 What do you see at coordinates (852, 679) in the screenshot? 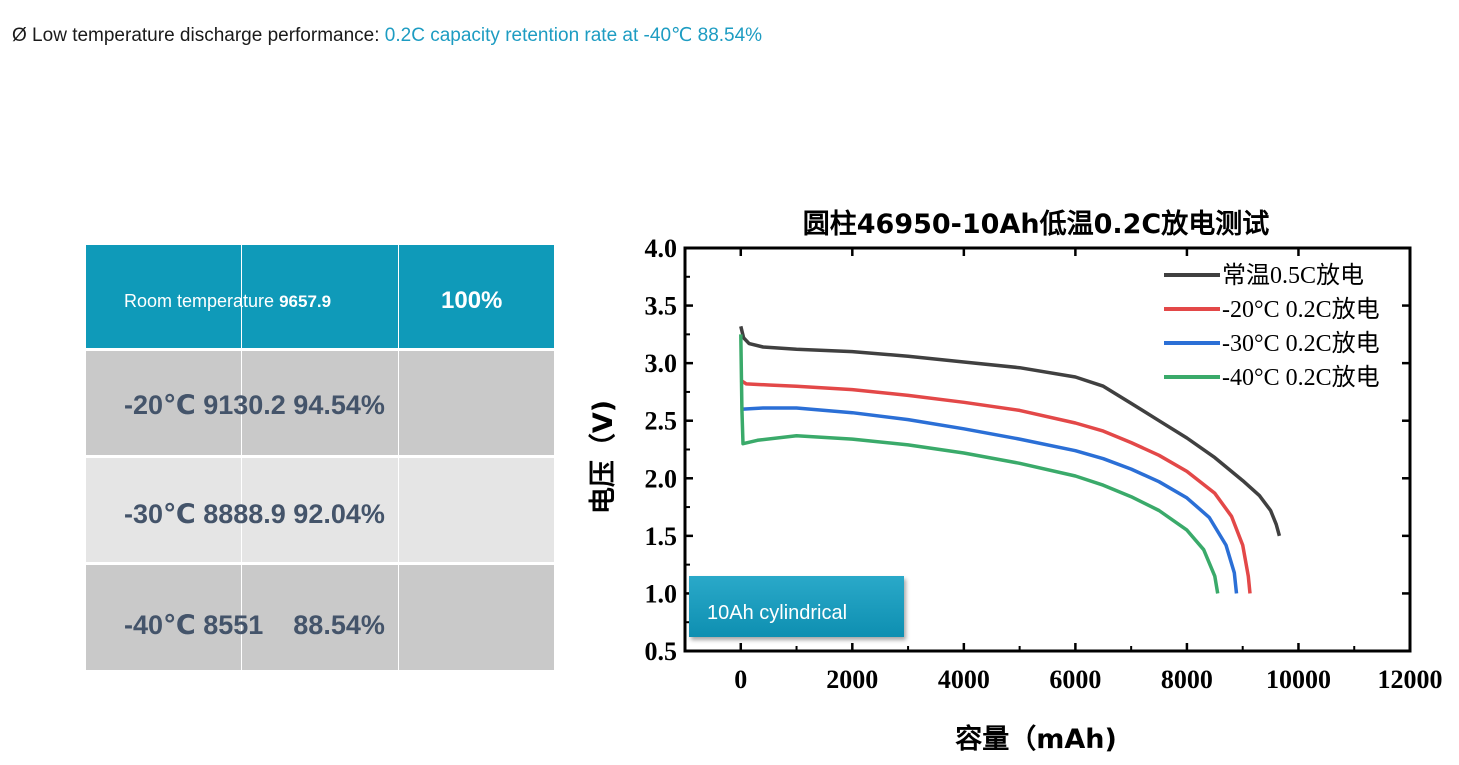
I see `x-tick-label: 2000` at bounding box center [852, 679].